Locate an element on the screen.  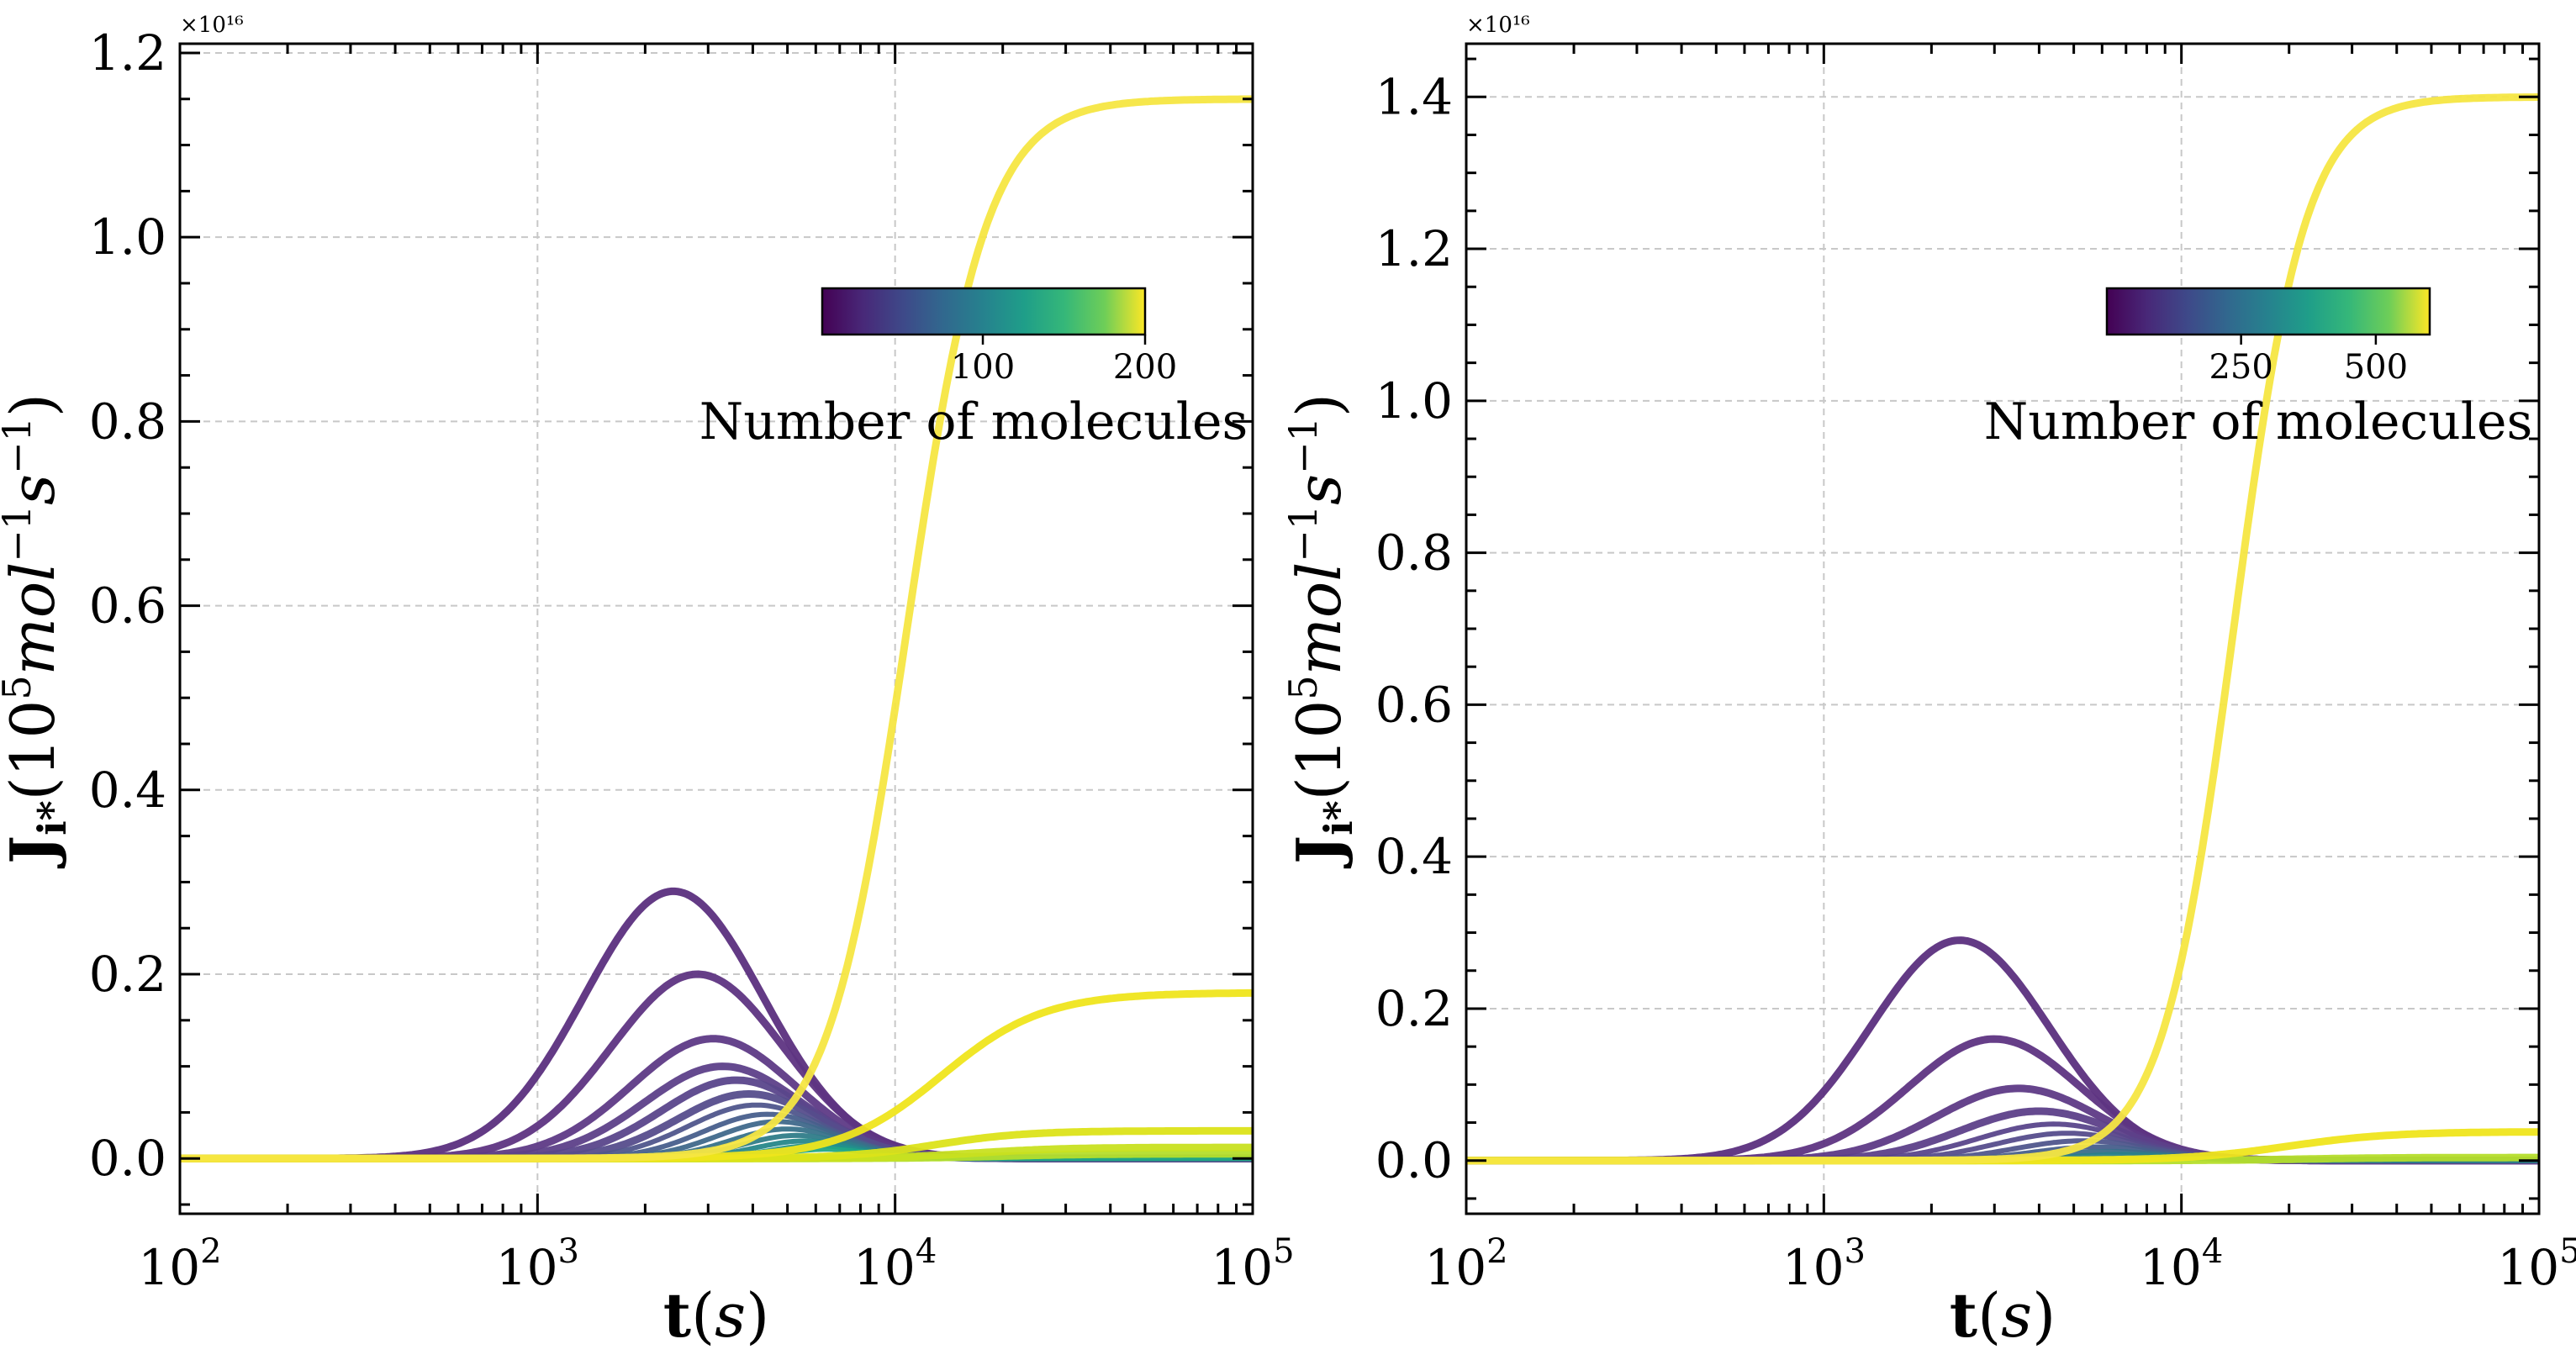
colorbar-tick-label: 250 is located at coordinates (2240, 367).